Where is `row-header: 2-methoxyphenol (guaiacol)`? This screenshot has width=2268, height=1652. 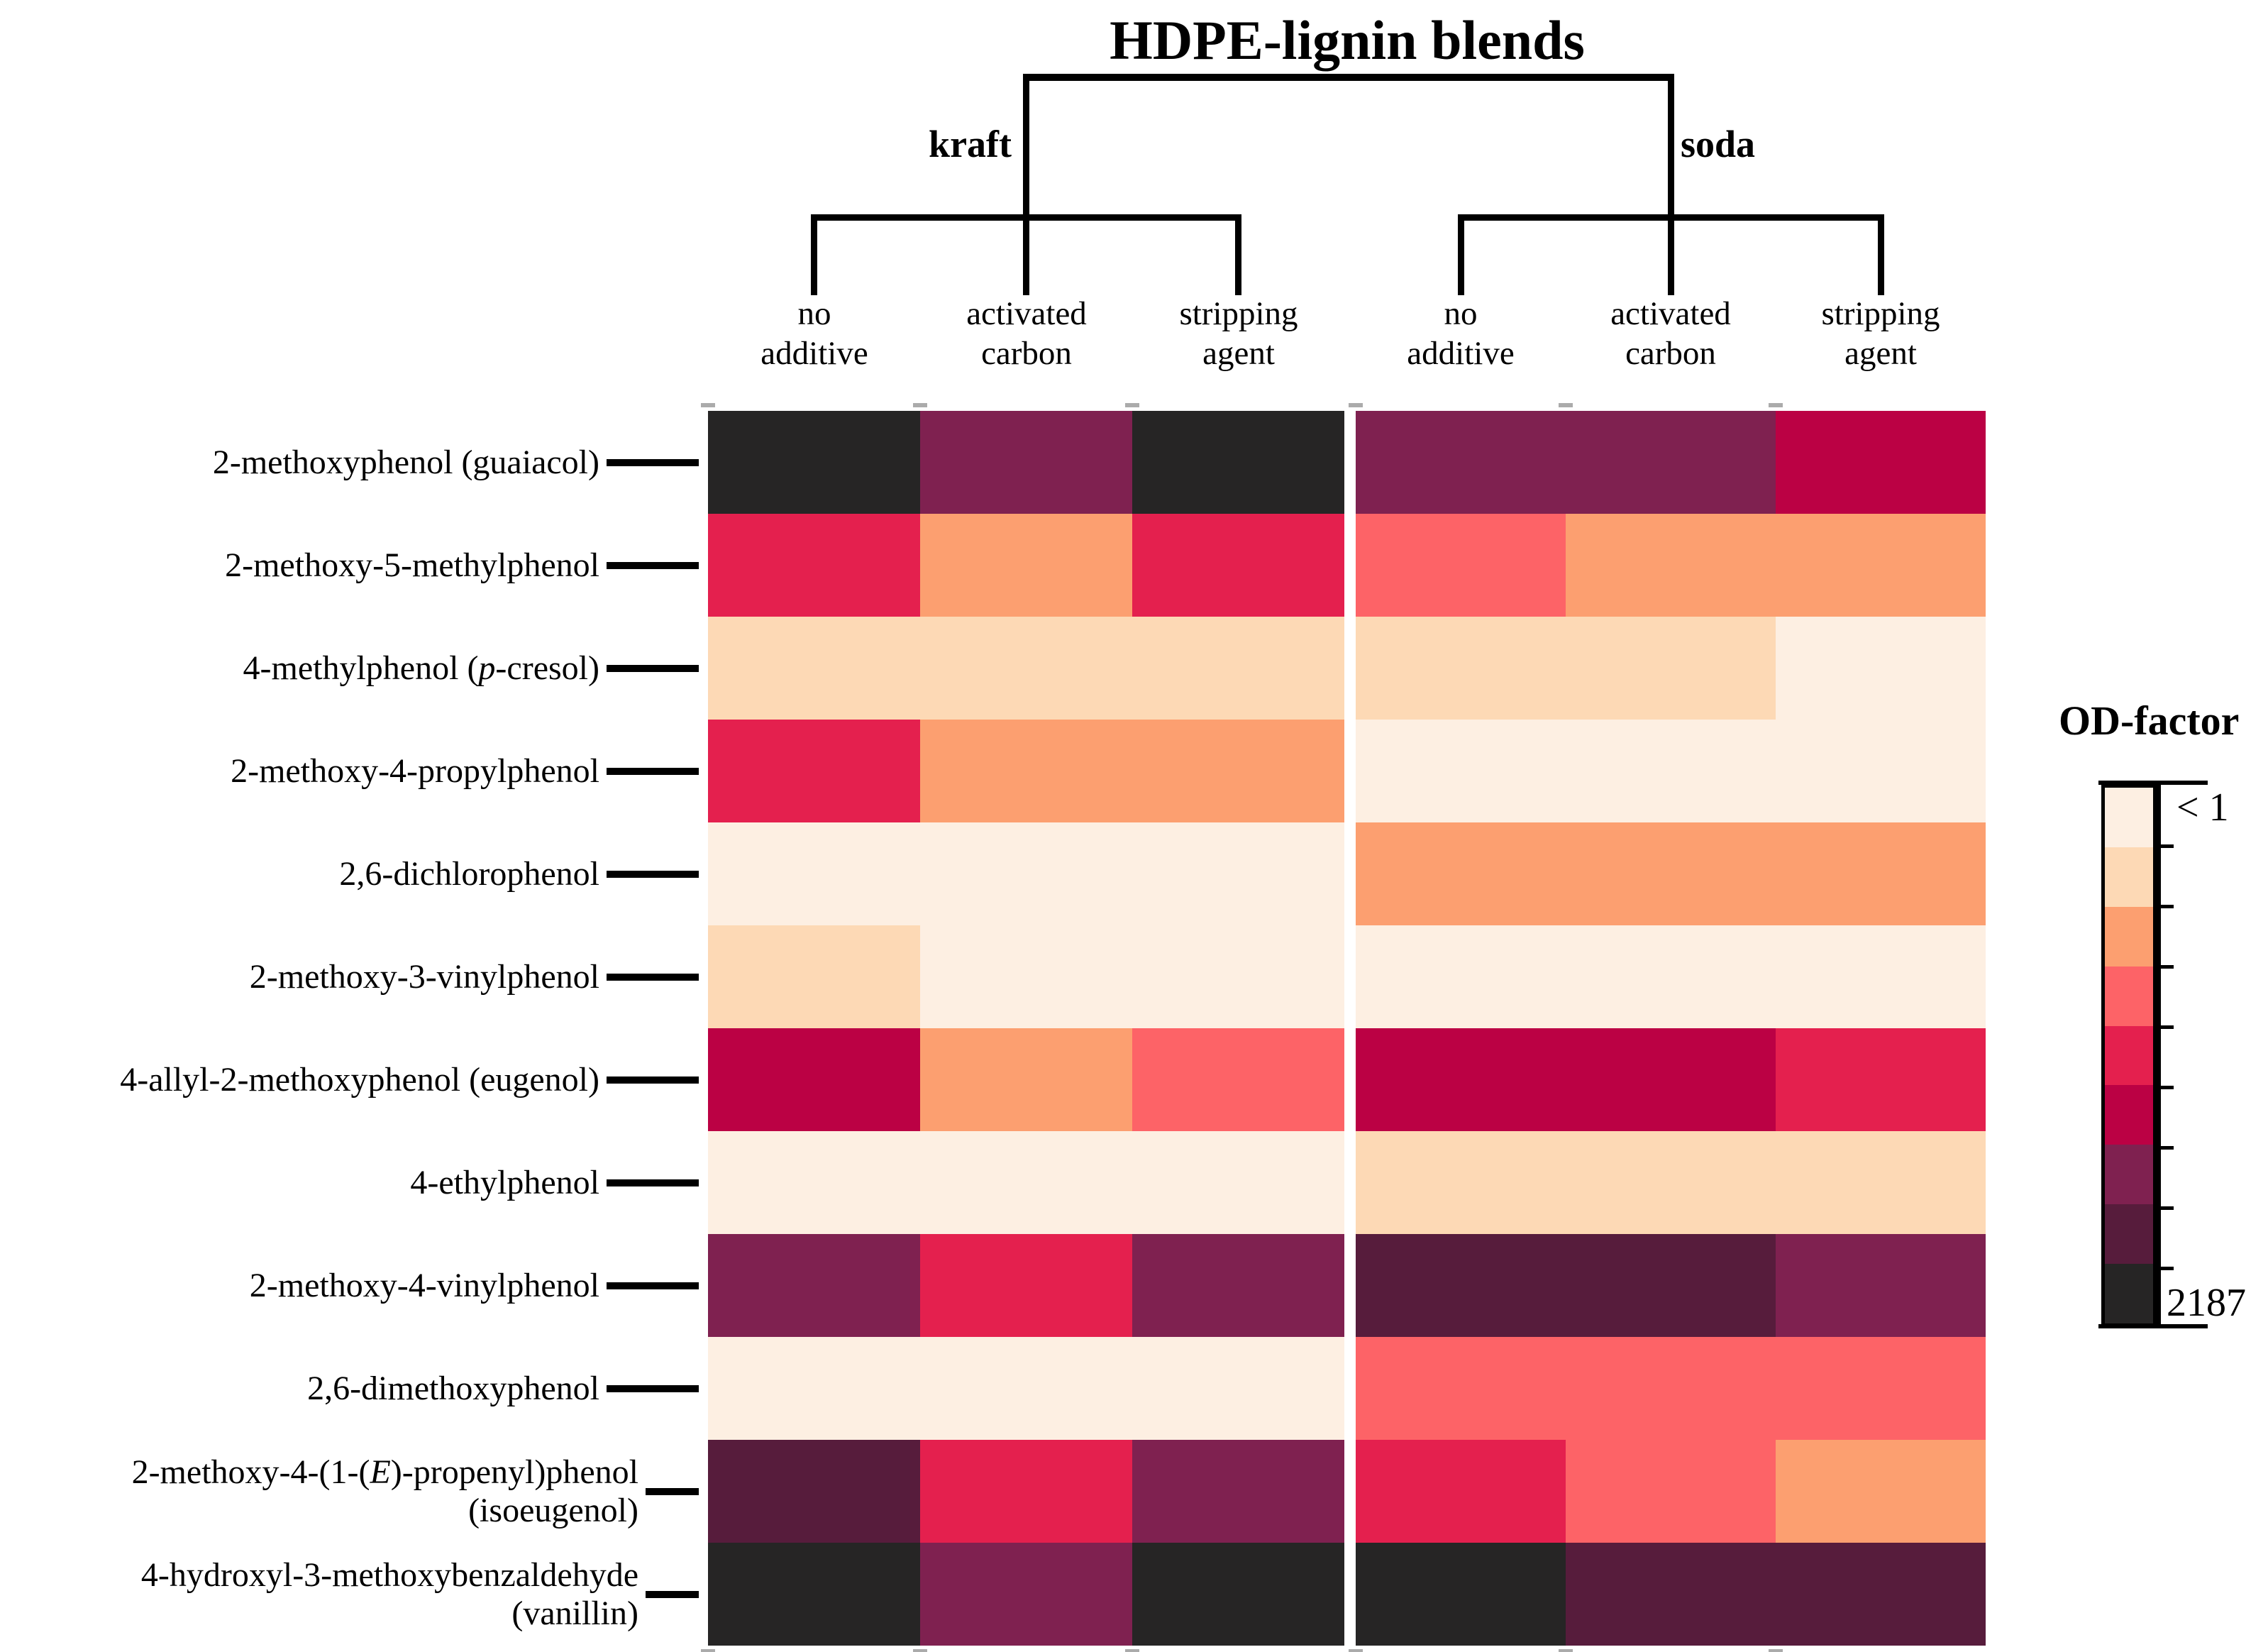 row-header: 2-methoxyphenol (guaiacol) is located at coordinates (349, 463).